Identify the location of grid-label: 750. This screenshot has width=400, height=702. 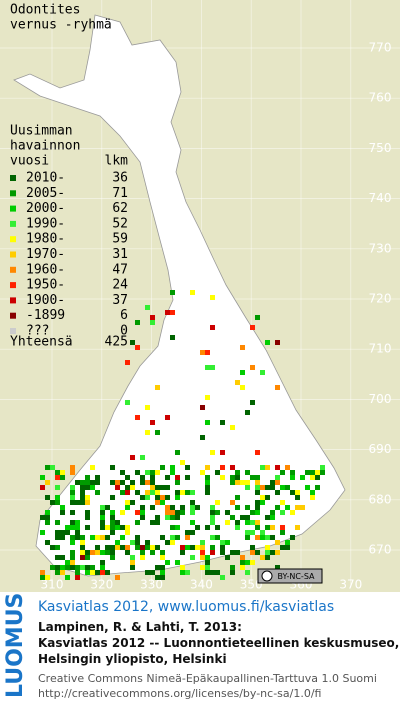
(380, 148).